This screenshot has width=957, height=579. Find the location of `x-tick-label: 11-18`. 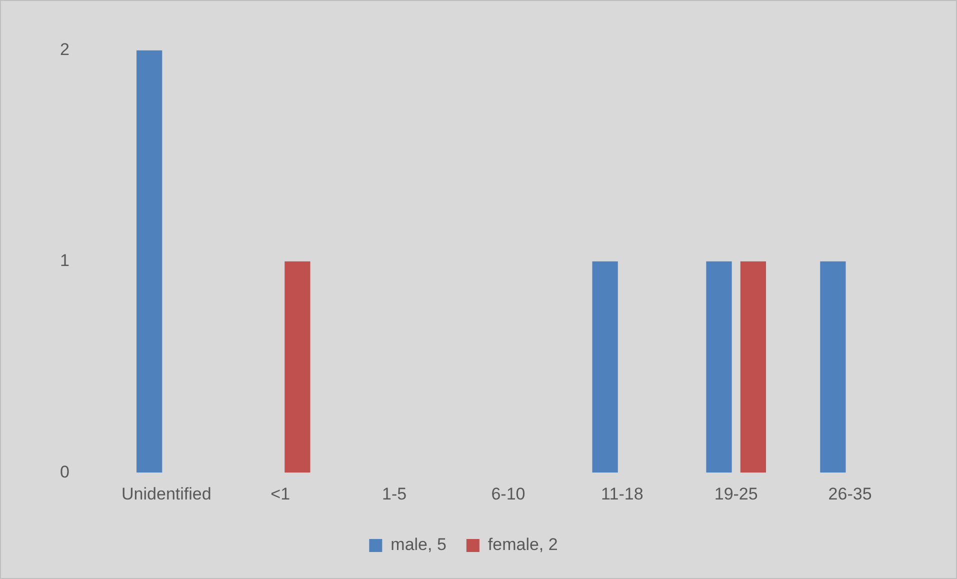

x-tick-label: 11-18 is located at coordinates (622, 494).